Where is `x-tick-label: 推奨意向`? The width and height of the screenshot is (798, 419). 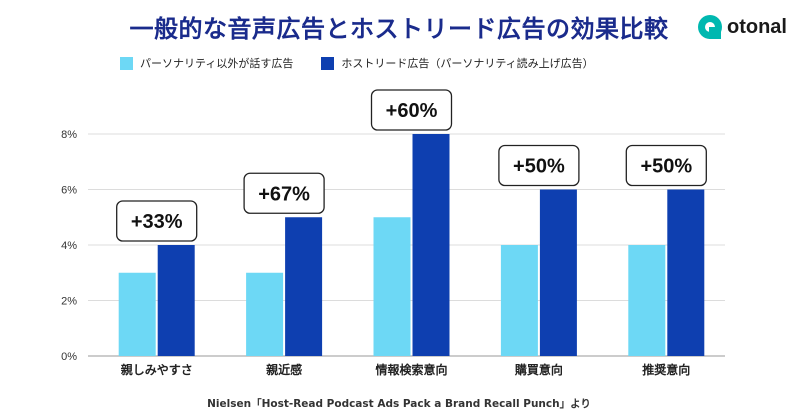
x-tick-label: 推奨意向 is located at coordinates (666, 369).